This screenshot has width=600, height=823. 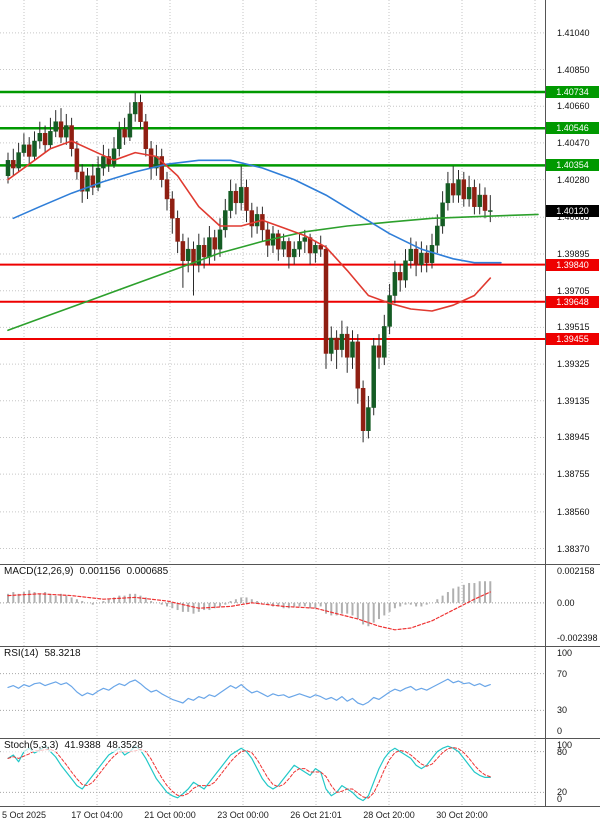 I want to click on ma-green-line, so click(x=273, y=272).